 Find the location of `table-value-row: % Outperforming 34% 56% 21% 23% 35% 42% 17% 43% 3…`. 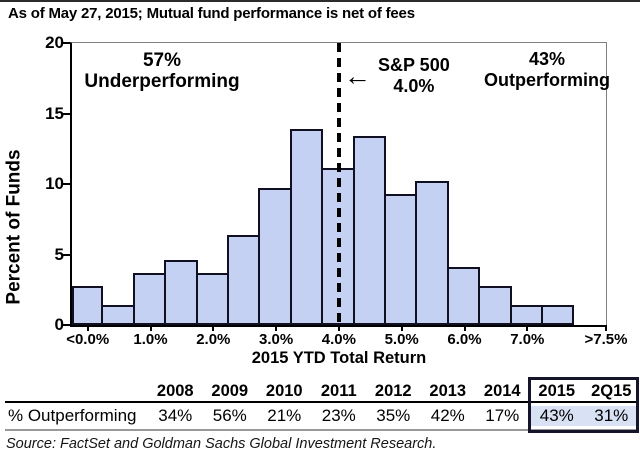

table-value-row: % Outperforming 34% 56% 21% 23% 35% 42% 17% 43% 3… is located at coordinates (322, 417).